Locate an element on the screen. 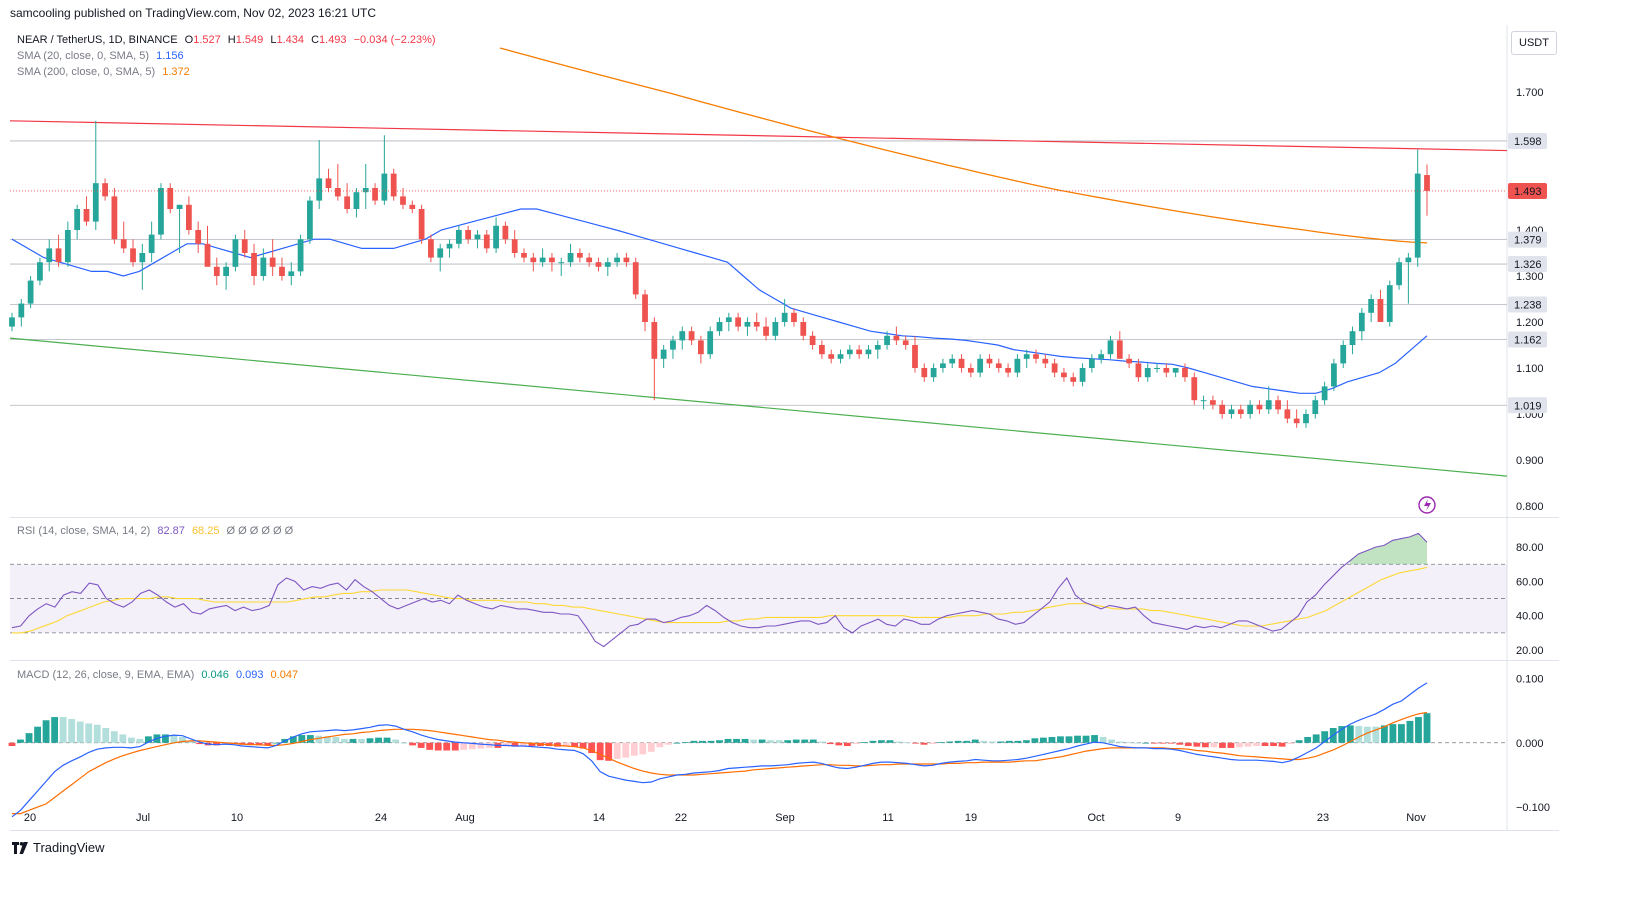 This screenshot has width=1634, height=901. sma200-label: SMA (200, close, 0, SMA, 5) is located at coordinates (86, 72).